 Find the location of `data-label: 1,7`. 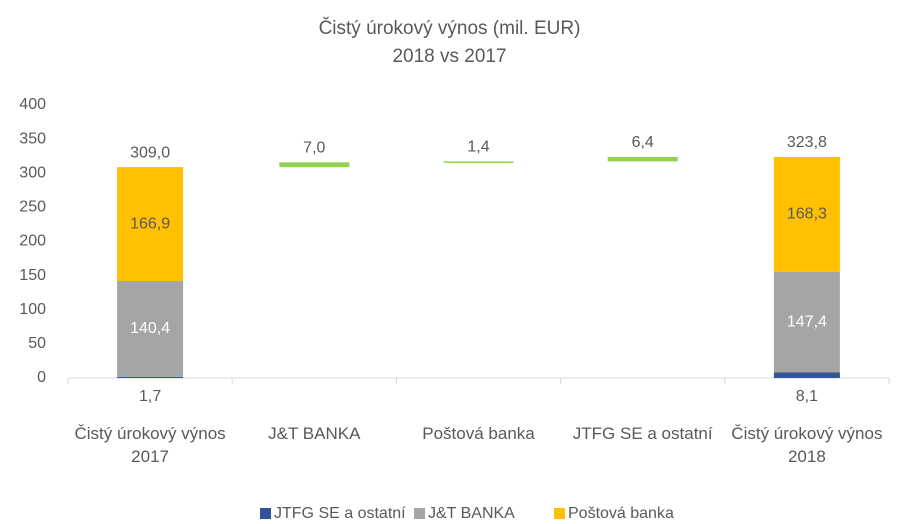

data-label: 1,7 is located at coordinates (150, 396).